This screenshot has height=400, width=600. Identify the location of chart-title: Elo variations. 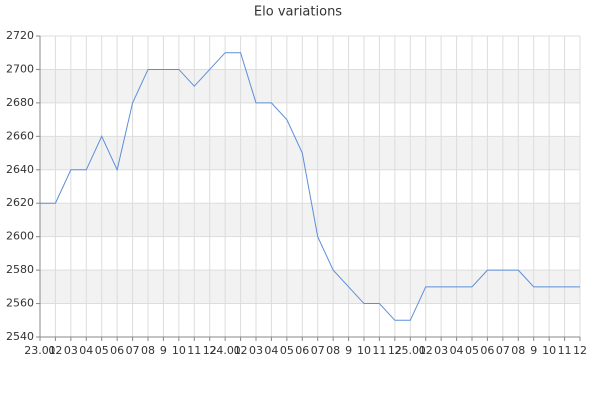
(298, 12).